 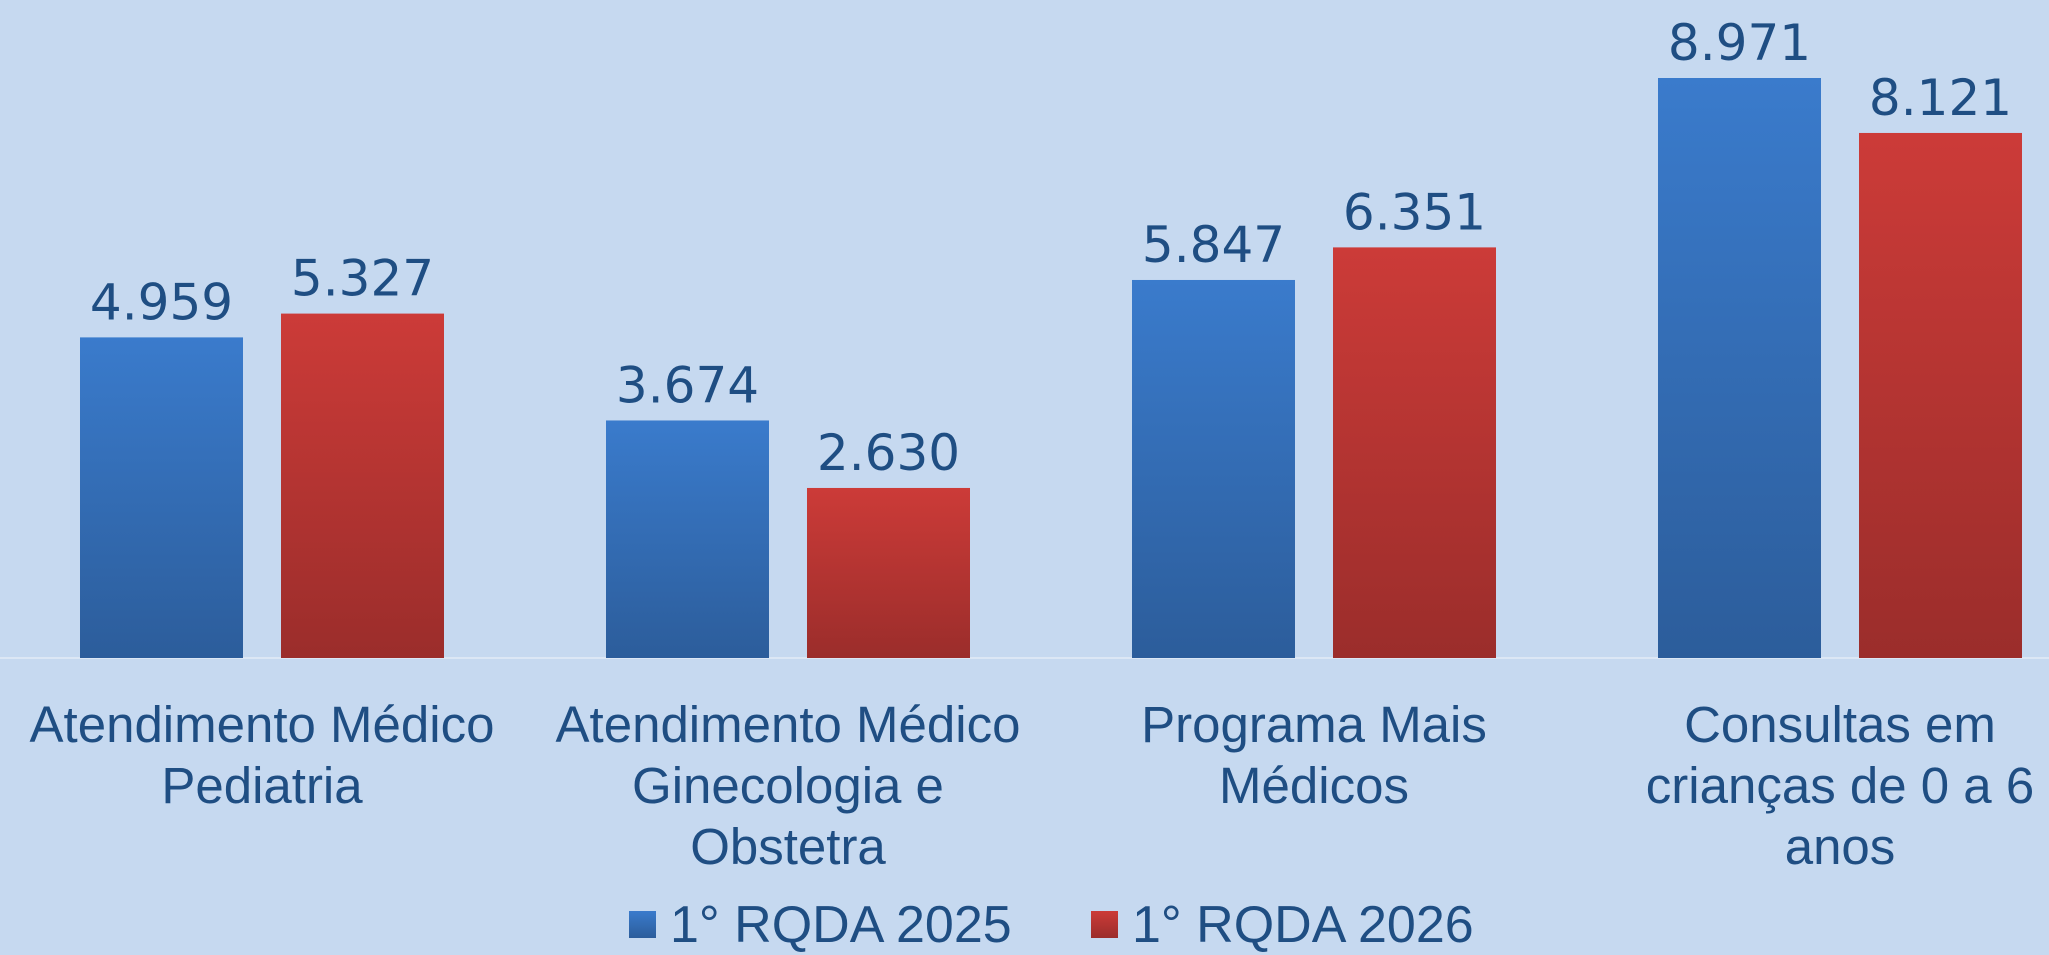 I want to click on legend-item: 1° RQDA 2025, so click(x=820, y=925).